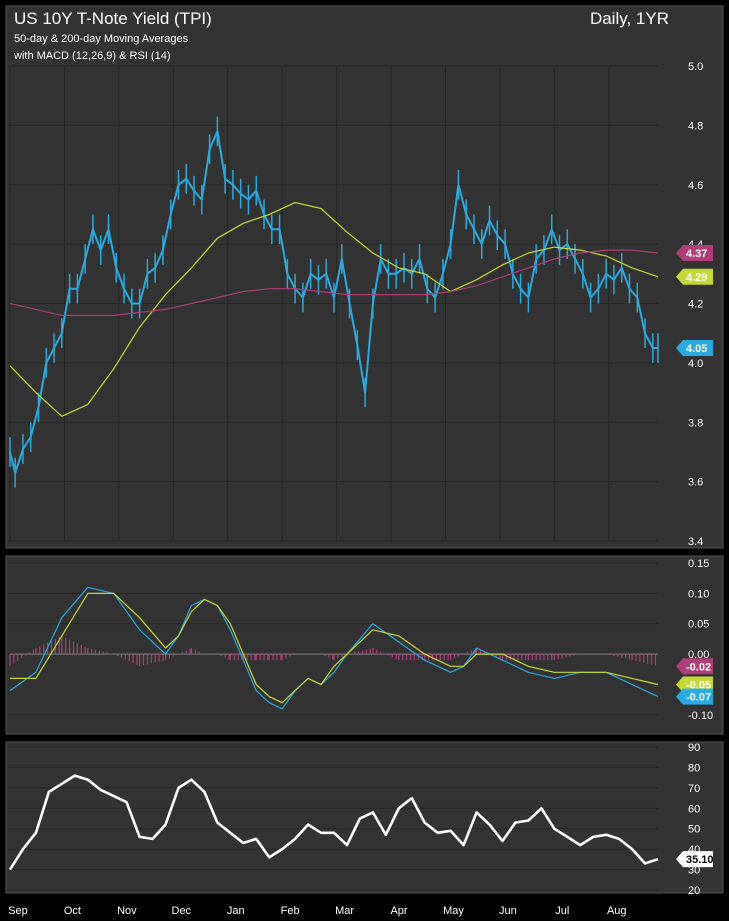 This screenshot has height=921, width=729. I want to click on series-line-rsi, so click(333, 822).